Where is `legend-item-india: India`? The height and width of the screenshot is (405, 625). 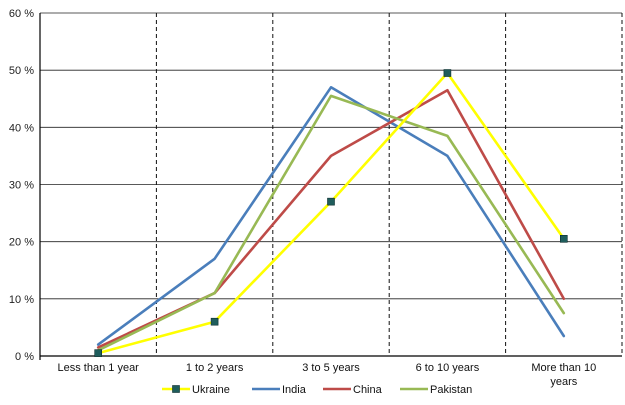 legend-item-india: India is located at coordinates (279, 390).